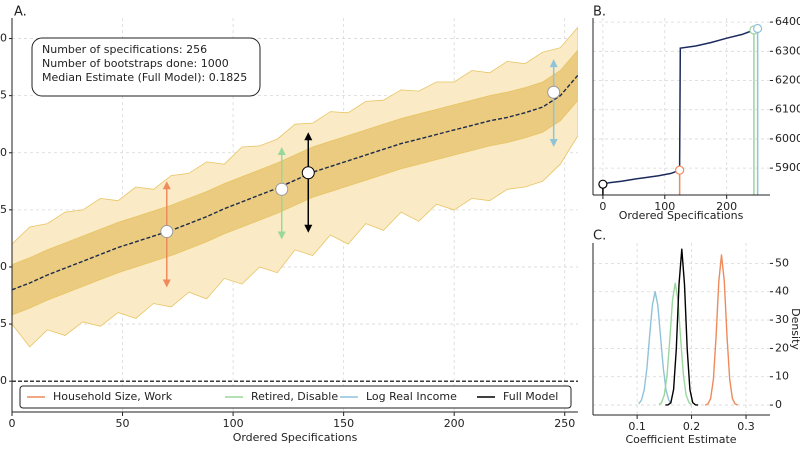 Image resolution: width=800 pixels, height=450 pixels. What do you see at coordinates (637, 426) in the screenshot?
I see `x-tick-label: 0.1` at bounding box center [637, 426].